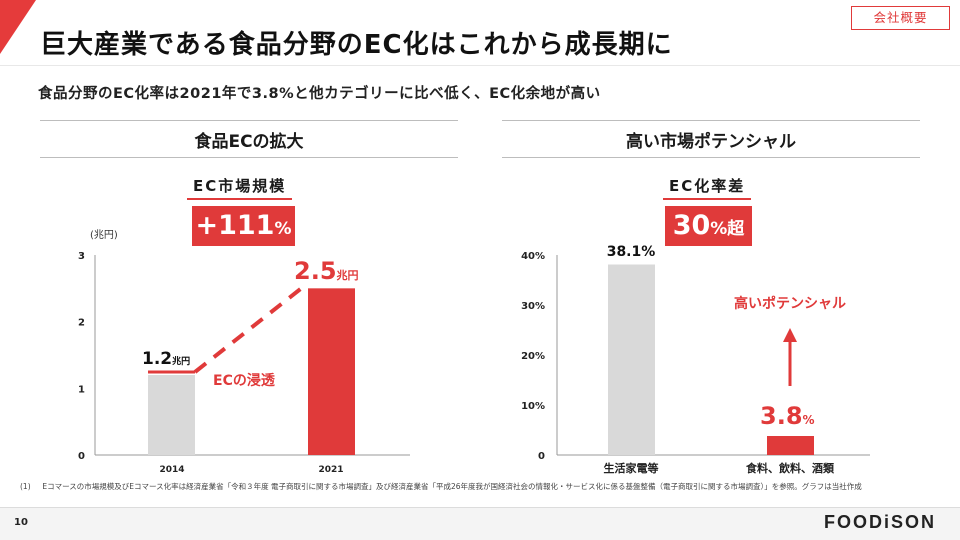  What do you see at coordinates (711, 139) in the screenshot?
I see `right-section-heading: 高い市場ポテンシャル` at bounding box center [711, 139].